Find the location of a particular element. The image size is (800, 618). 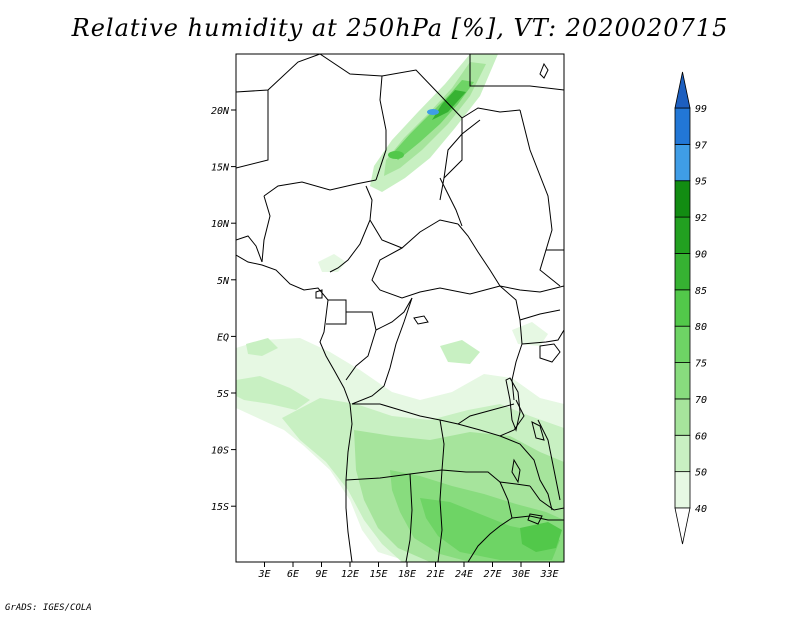

lon-tick-label: 12E is located at coordinates (350, 574).